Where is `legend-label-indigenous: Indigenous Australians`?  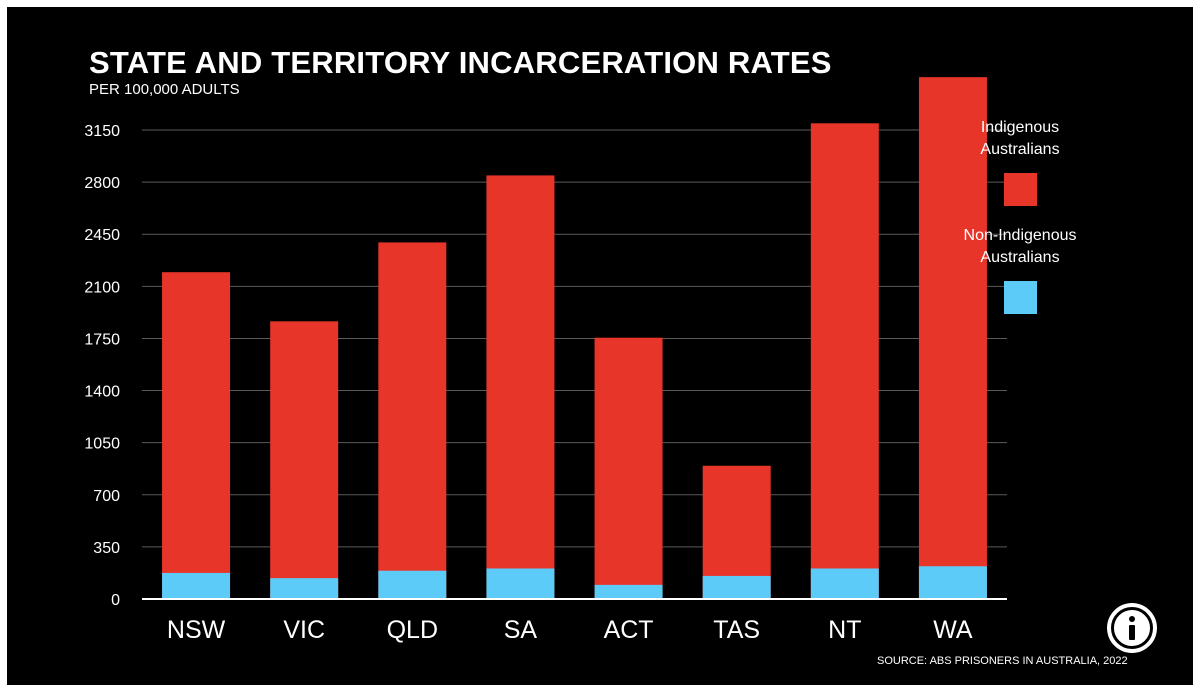
legend-label-indigenous: Indigenous Australians is located at coordinates (1020, 138).